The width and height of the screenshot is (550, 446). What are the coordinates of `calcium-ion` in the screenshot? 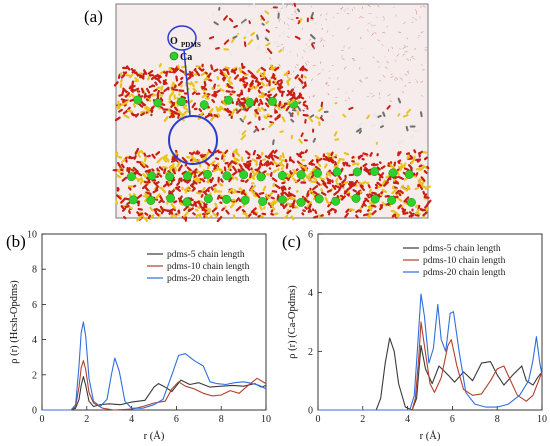 It's located at (244, 175).